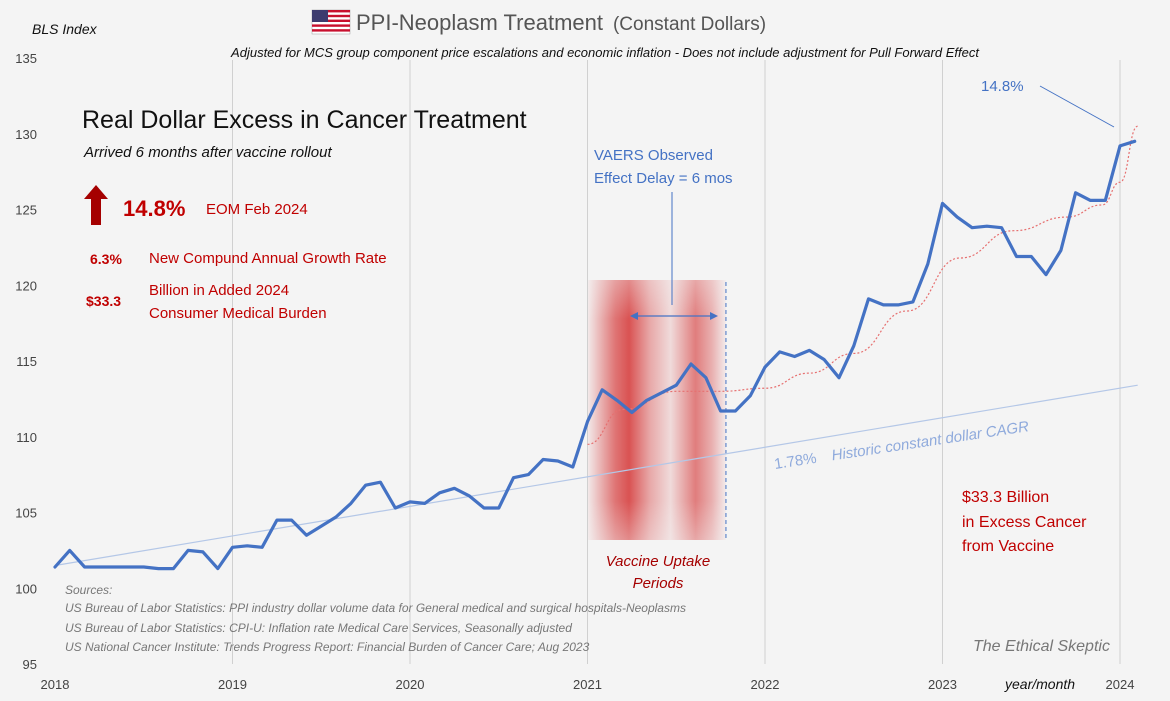 Image resolution: width=1170 pixels, height=701 pixels. What do you see at coordinates (663, 178) in the screenshot?
I see `vaers-label-2: Effect Delay = 6 mos` at bounding box center [663, 178].